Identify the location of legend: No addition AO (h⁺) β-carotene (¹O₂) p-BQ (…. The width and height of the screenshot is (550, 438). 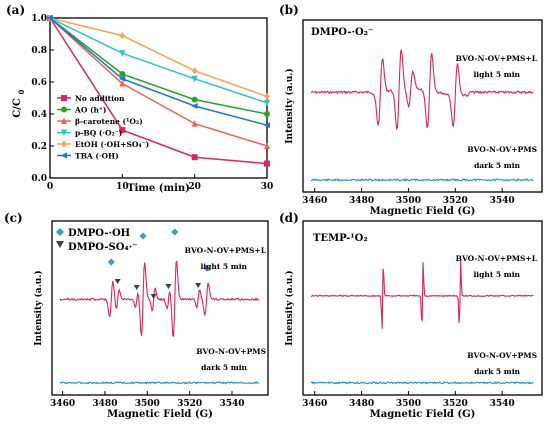
(103, 127).